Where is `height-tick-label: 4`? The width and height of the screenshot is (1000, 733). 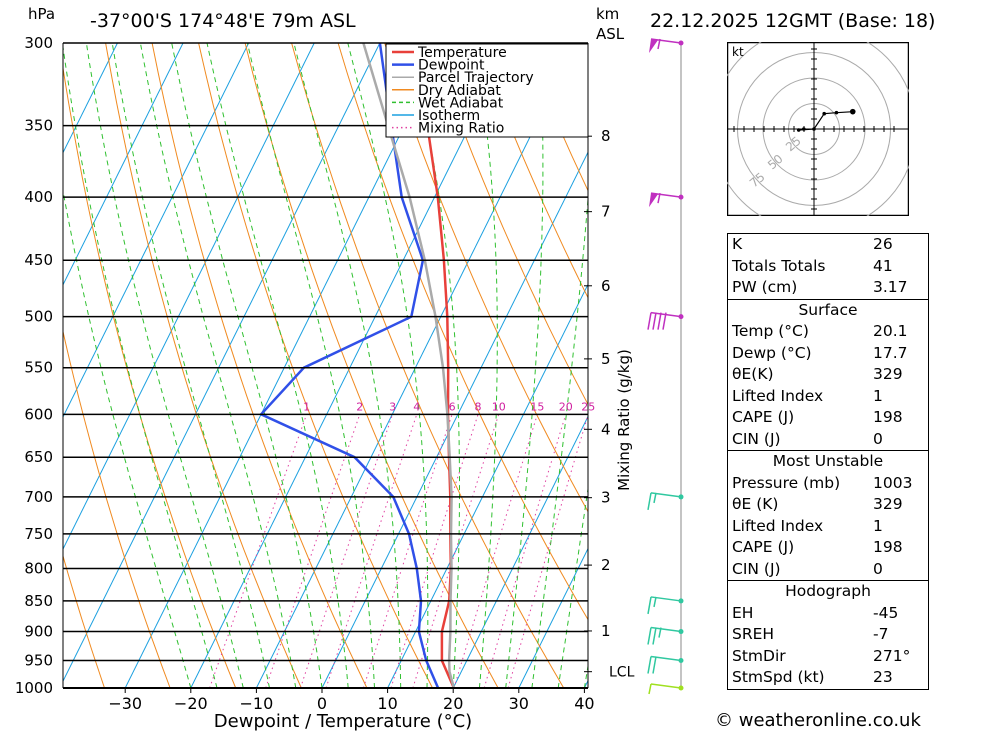
height-tick-label: 4 is located at coordinates (606, 429).